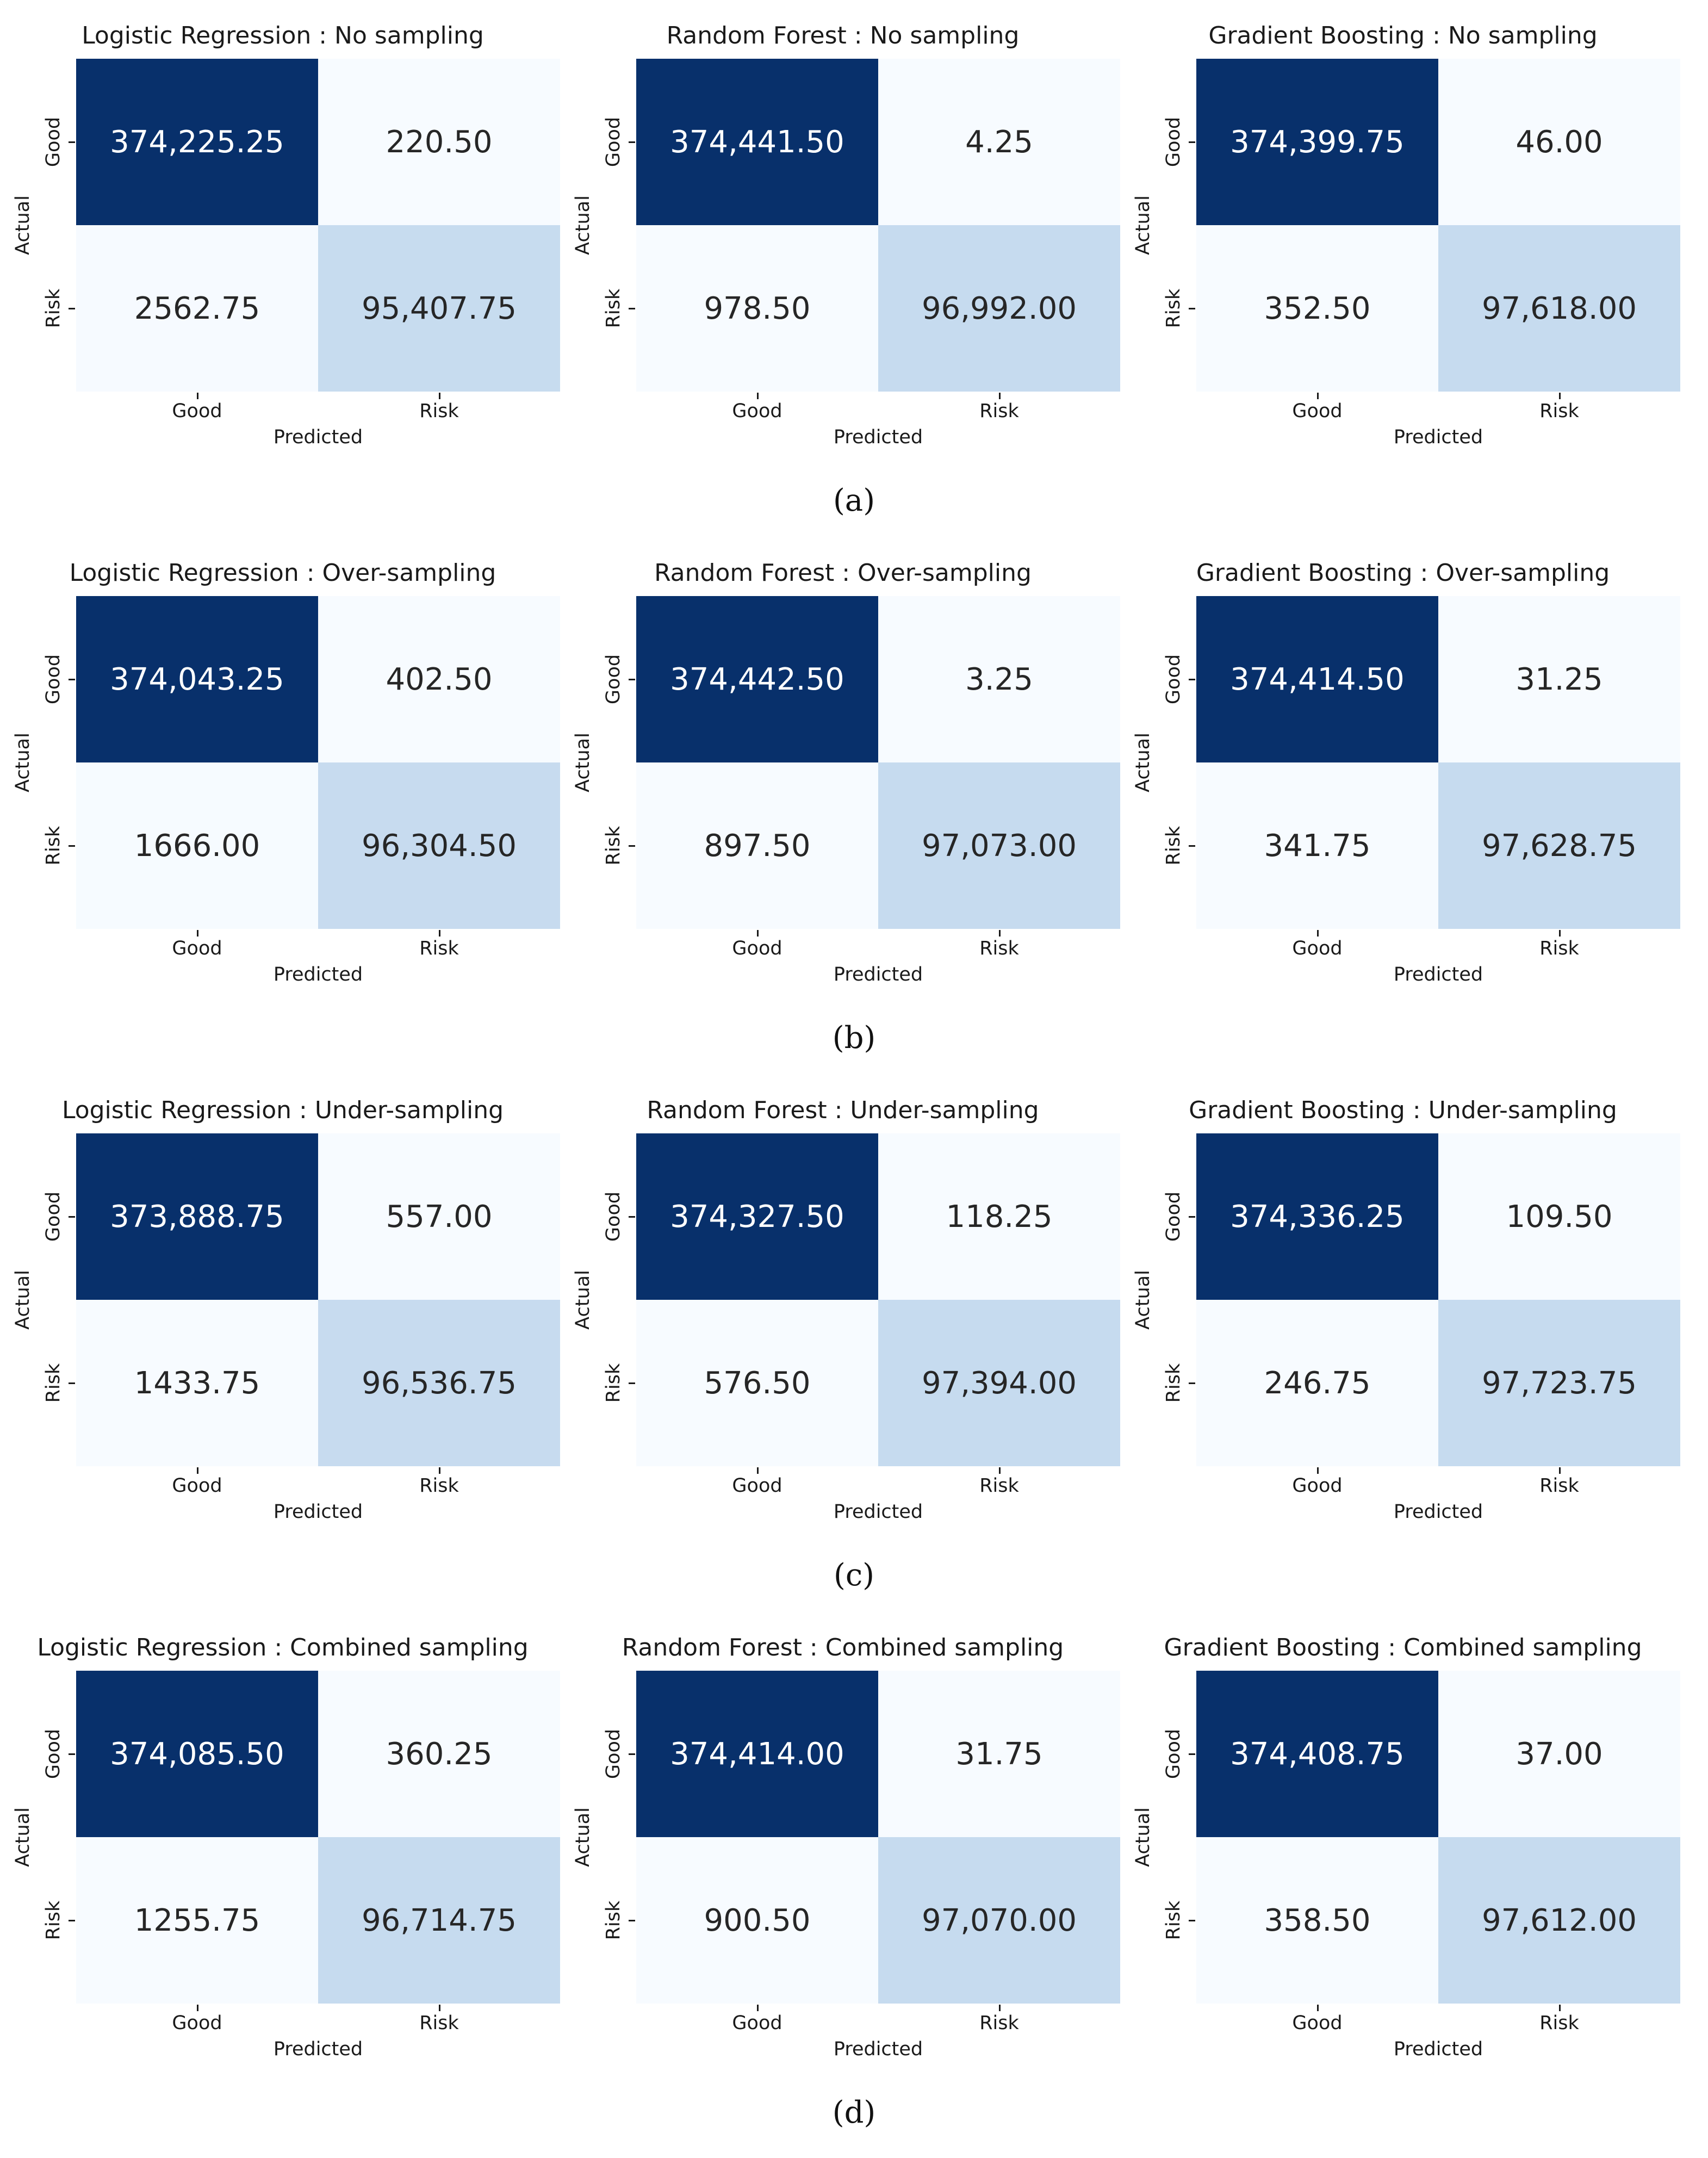 The height and width of the screenshot is (2158, 1708). What do you see at coordinates (1559, 1920) in the screenshot?
I see `cell-value-label: 97,612.00` at bounding box center [1559, 1920].